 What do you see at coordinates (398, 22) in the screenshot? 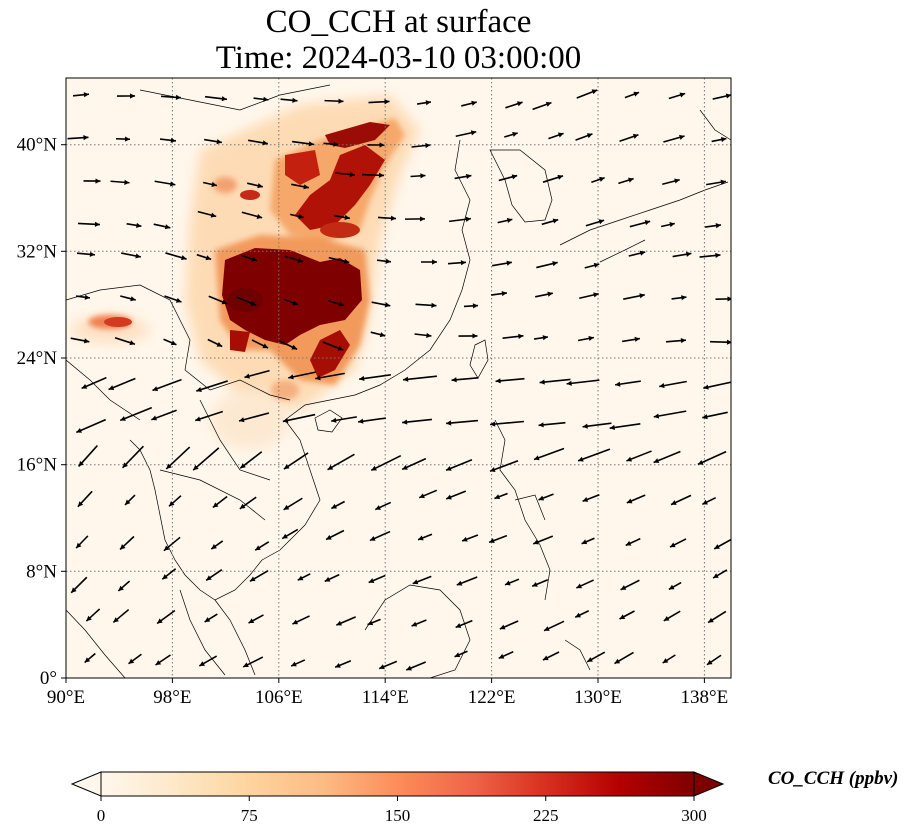
I see `chart-title: CO_CCH at surface` at bounding box center [398, 22].